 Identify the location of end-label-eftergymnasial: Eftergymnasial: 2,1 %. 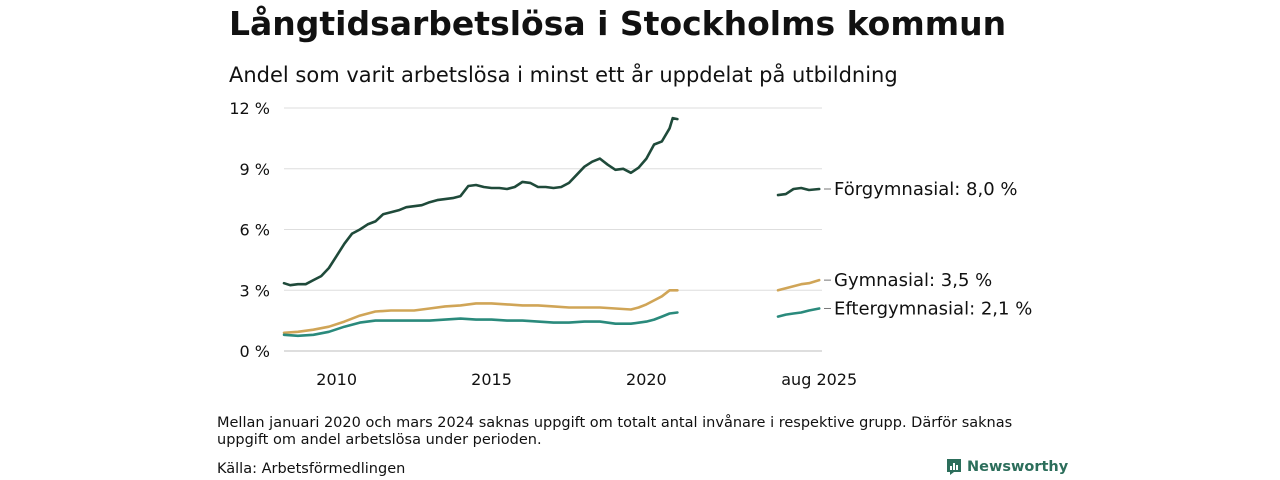
(933, 308).